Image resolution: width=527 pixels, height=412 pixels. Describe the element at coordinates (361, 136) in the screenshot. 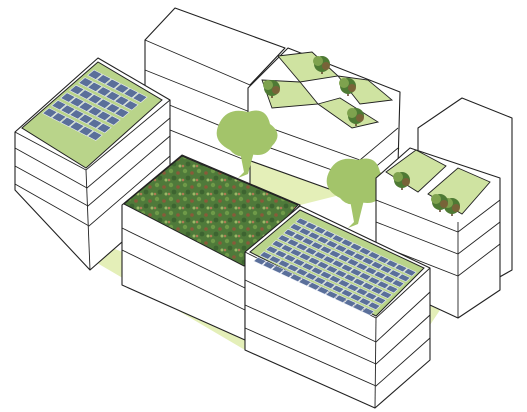

I see `rooftop-trees` at that location.